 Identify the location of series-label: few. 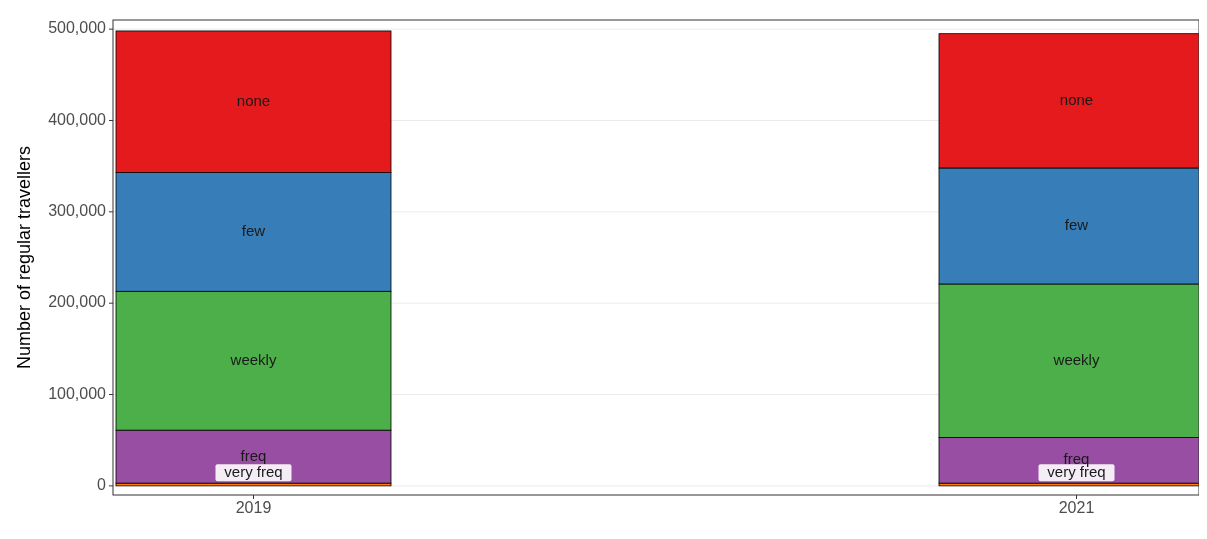
(1076, 224).